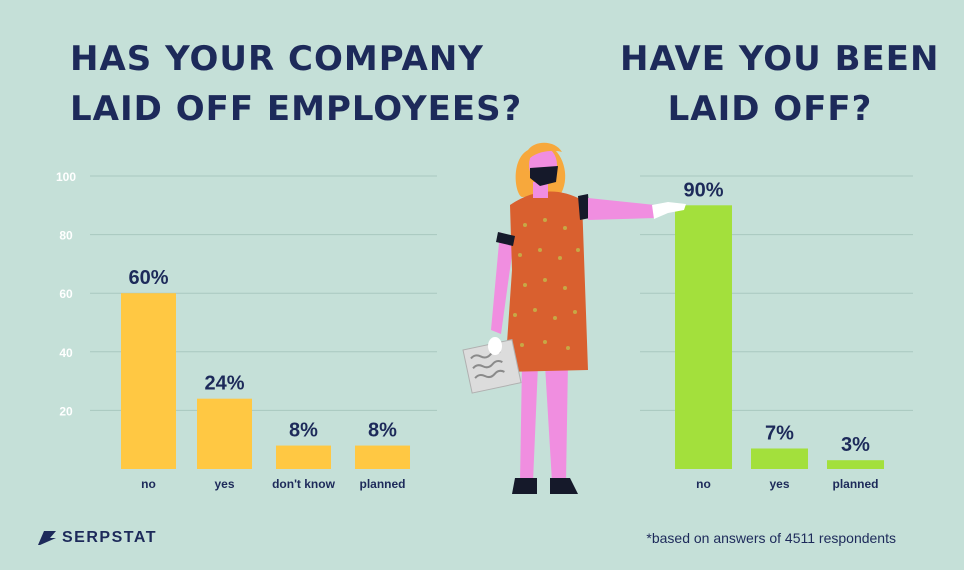  What do you see at coordinates (109, 537) in the screenshot?
I see `serpstat-logo-text: SERPSTAT` at bounding box center [109, 537].